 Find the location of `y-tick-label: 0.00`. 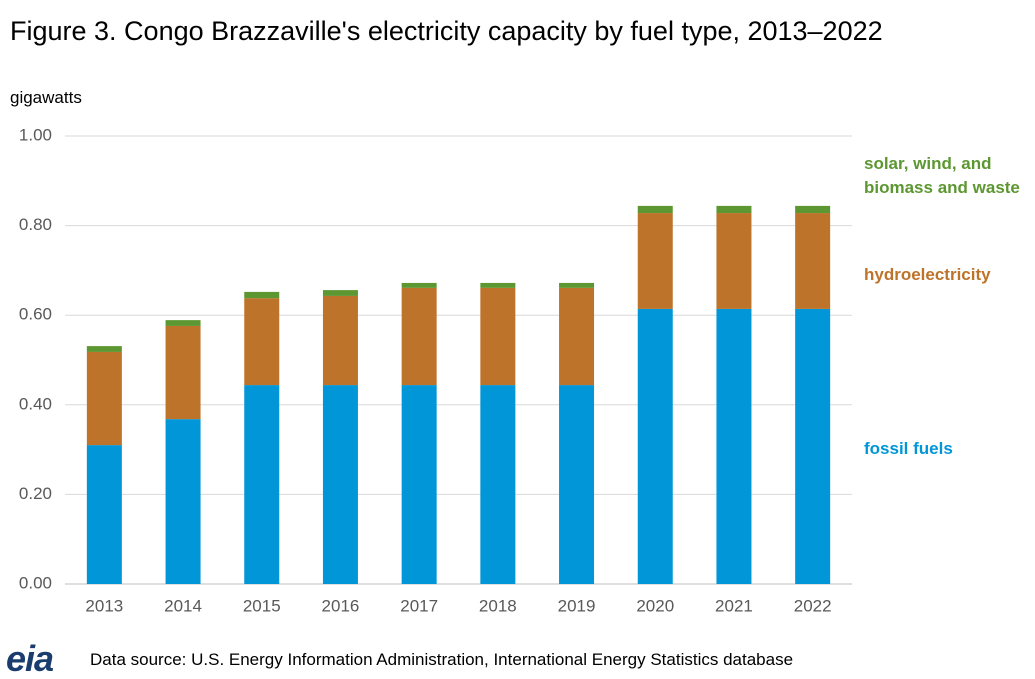

y-tick-label: 0.00 is located at coordinates (35, 582).